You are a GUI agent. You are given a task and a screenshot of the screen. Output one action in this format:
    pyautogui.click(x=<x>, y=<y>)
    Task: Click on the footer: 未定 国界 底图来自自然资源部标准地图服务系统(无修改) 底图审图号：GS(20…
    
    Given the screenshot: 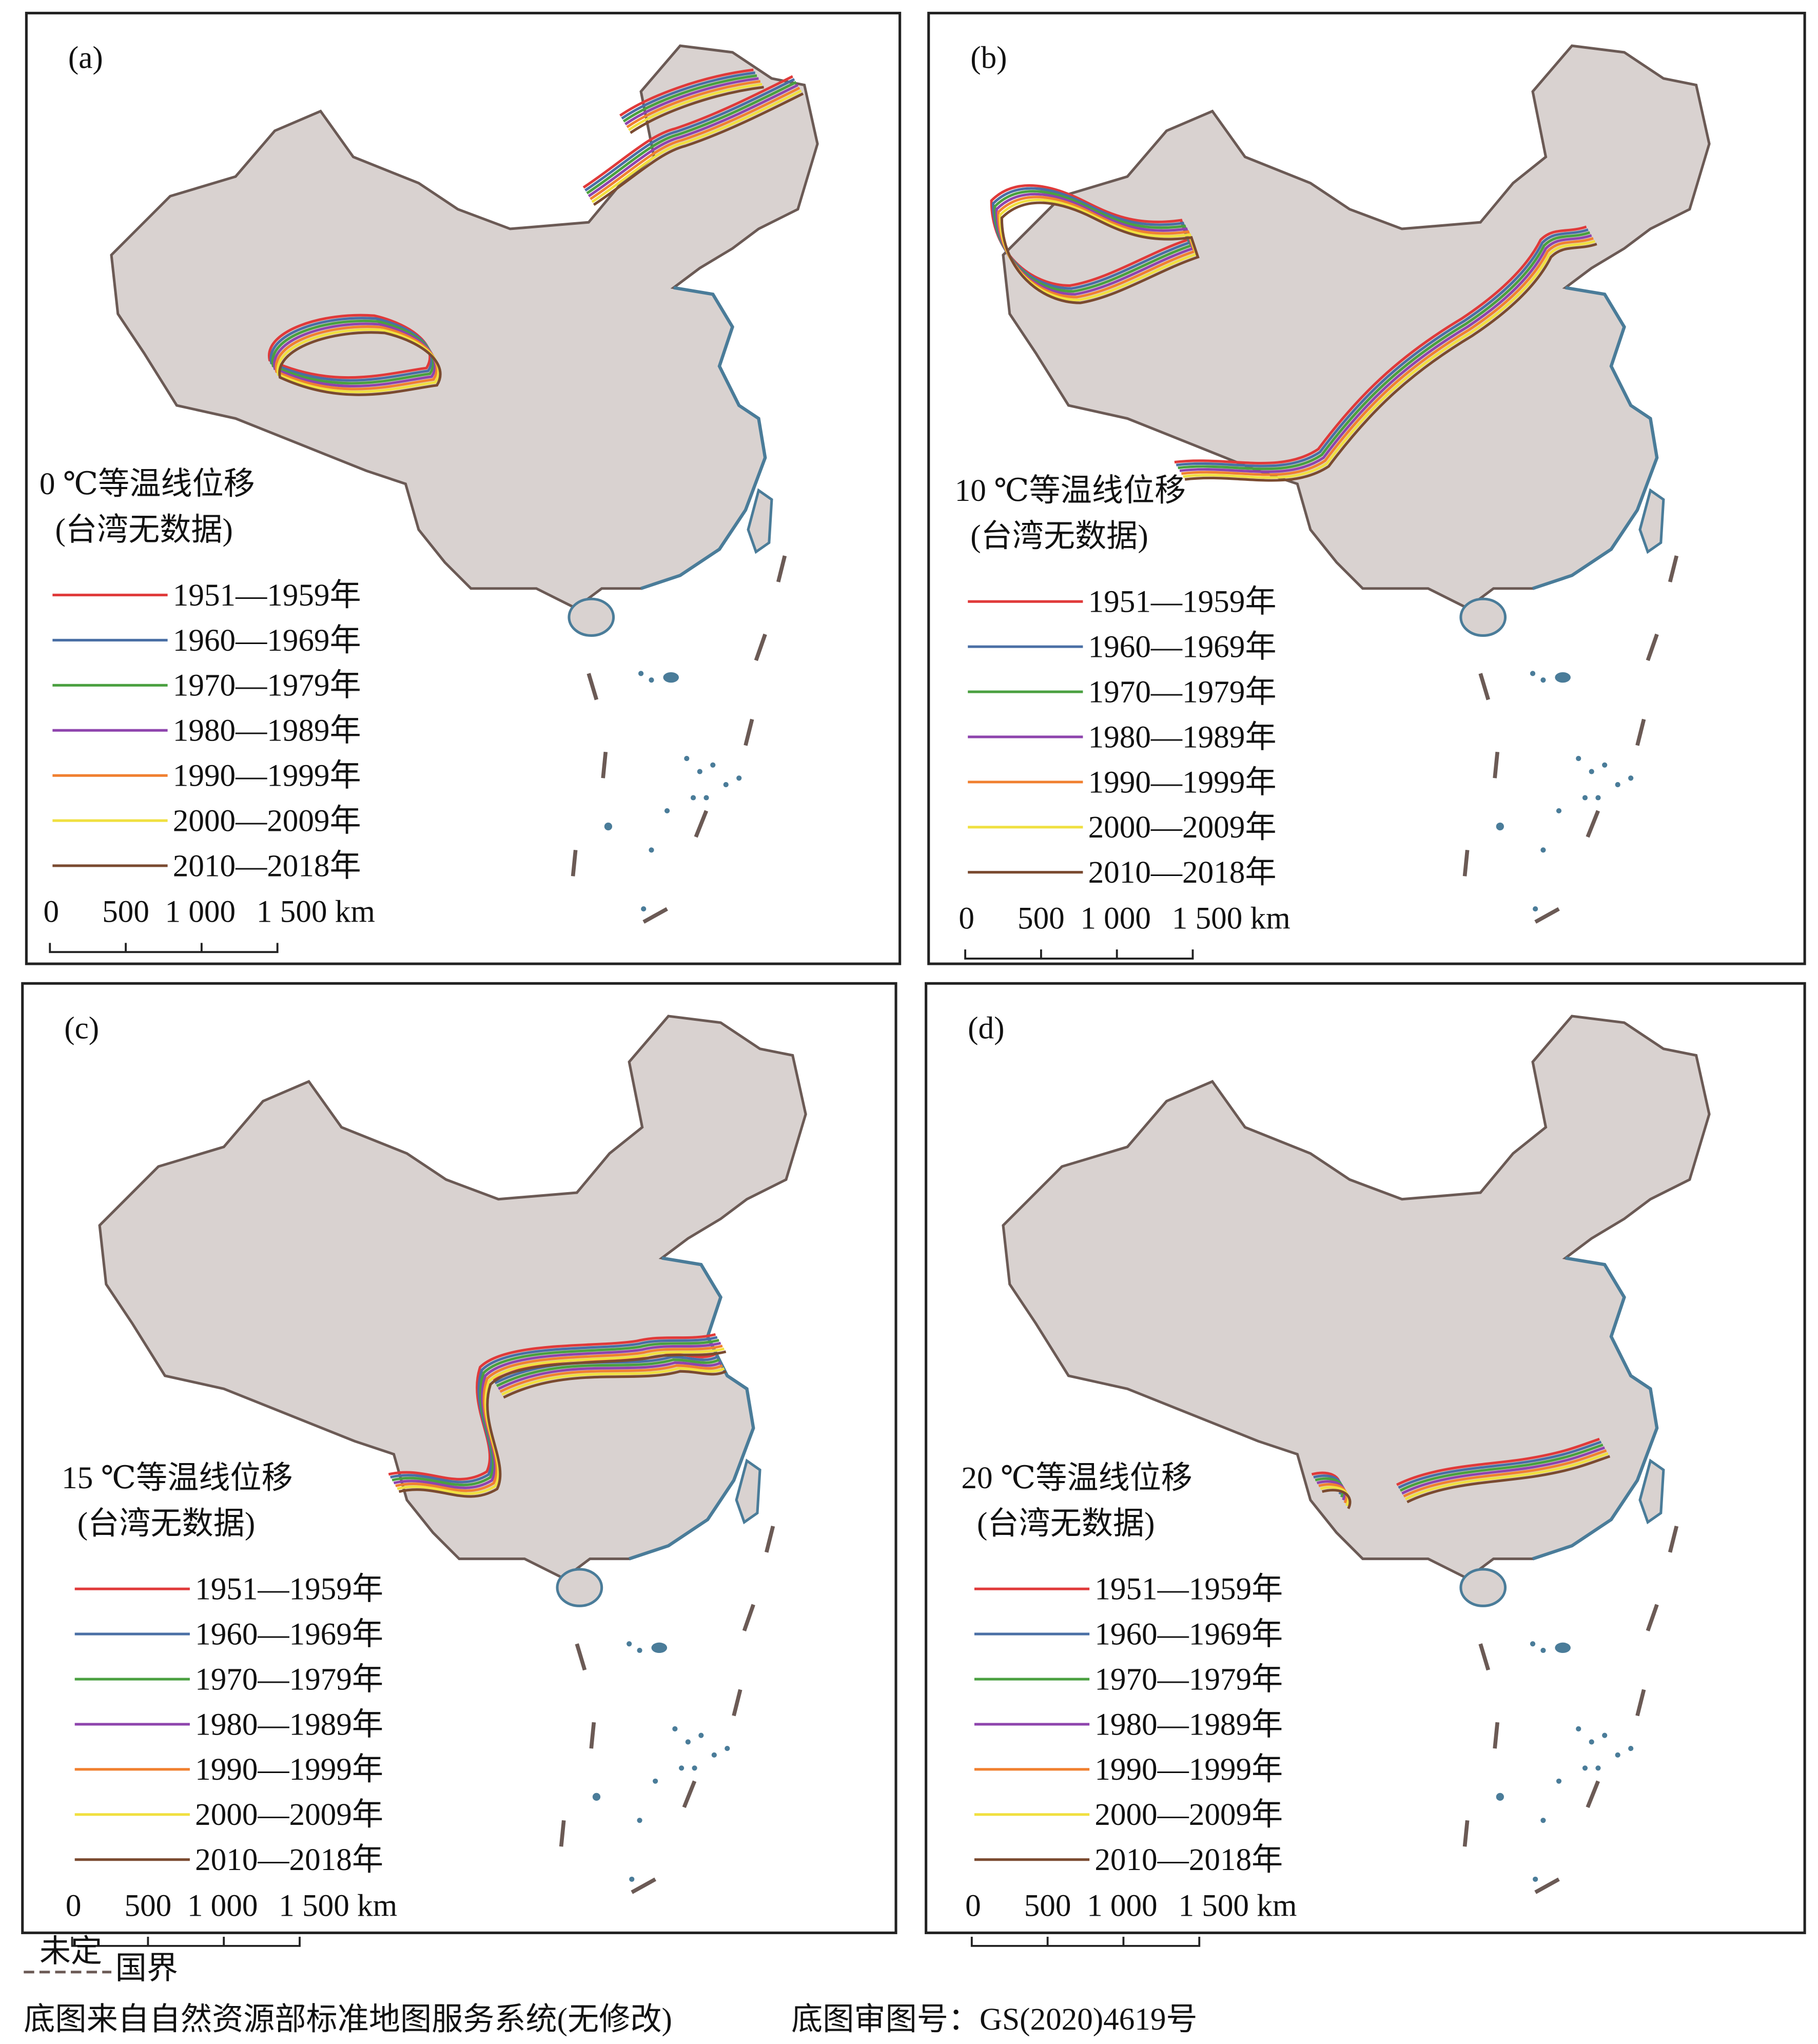 What is the action you would take?
    pyautogui.click(x=611, y=1985)
    